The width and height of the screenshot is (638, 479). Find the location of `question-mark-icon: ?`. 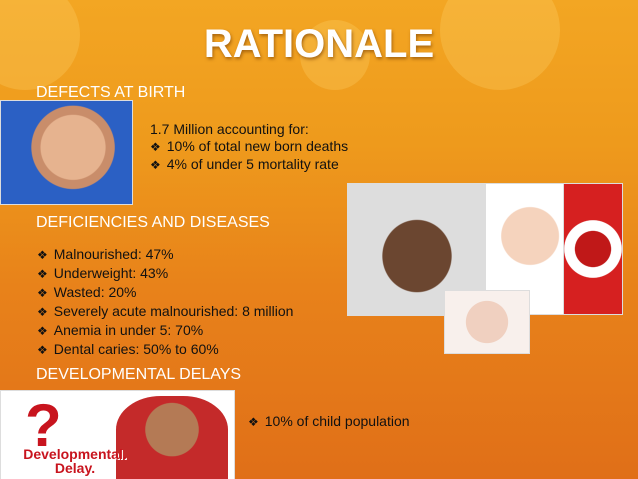

question-mark-icon: ? is located at coordinates (43, 425).